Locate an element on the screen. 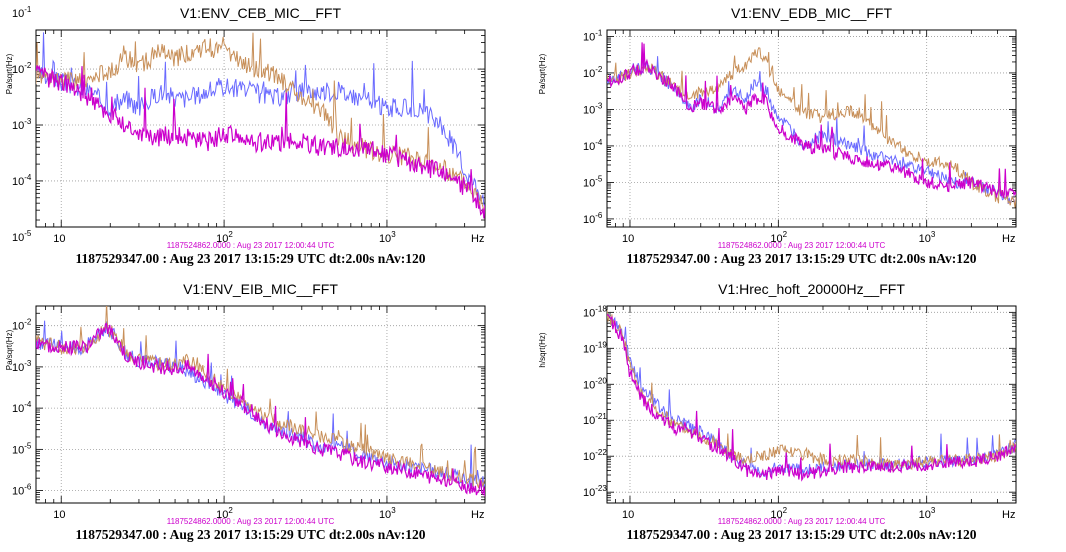  y-tick-label: 10⁻²¹ is located at coordinates (595, 419).